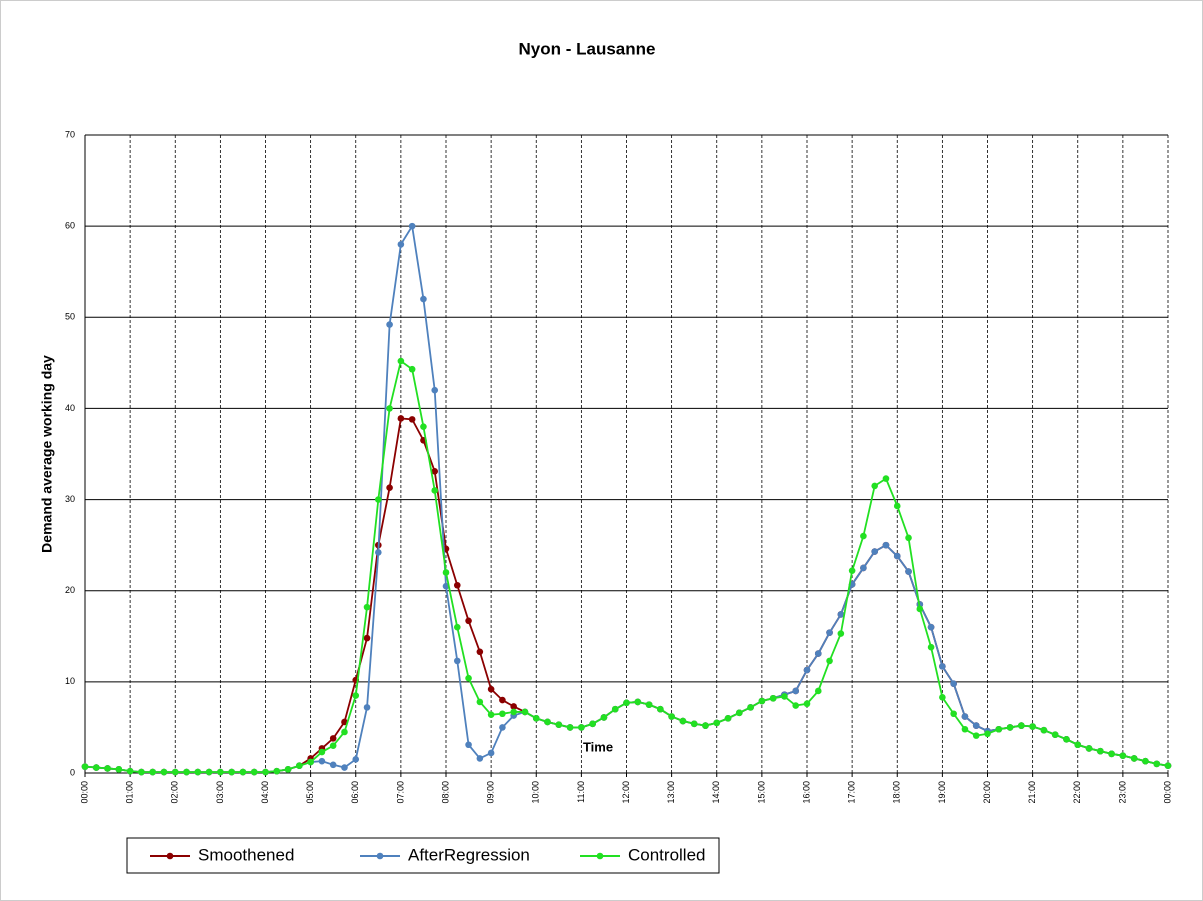 Image resolution: width=1203 pixels, height=901 pixels. What do you see at coordinates (581, 792) in the screenshot?
I see `x-tick-label: 11:00` at bounding box center [581, 792].